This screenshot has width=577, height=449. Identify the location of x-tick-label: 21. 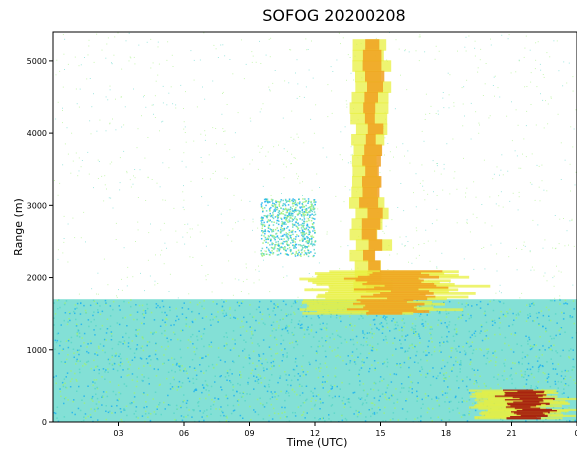
(511, 433).